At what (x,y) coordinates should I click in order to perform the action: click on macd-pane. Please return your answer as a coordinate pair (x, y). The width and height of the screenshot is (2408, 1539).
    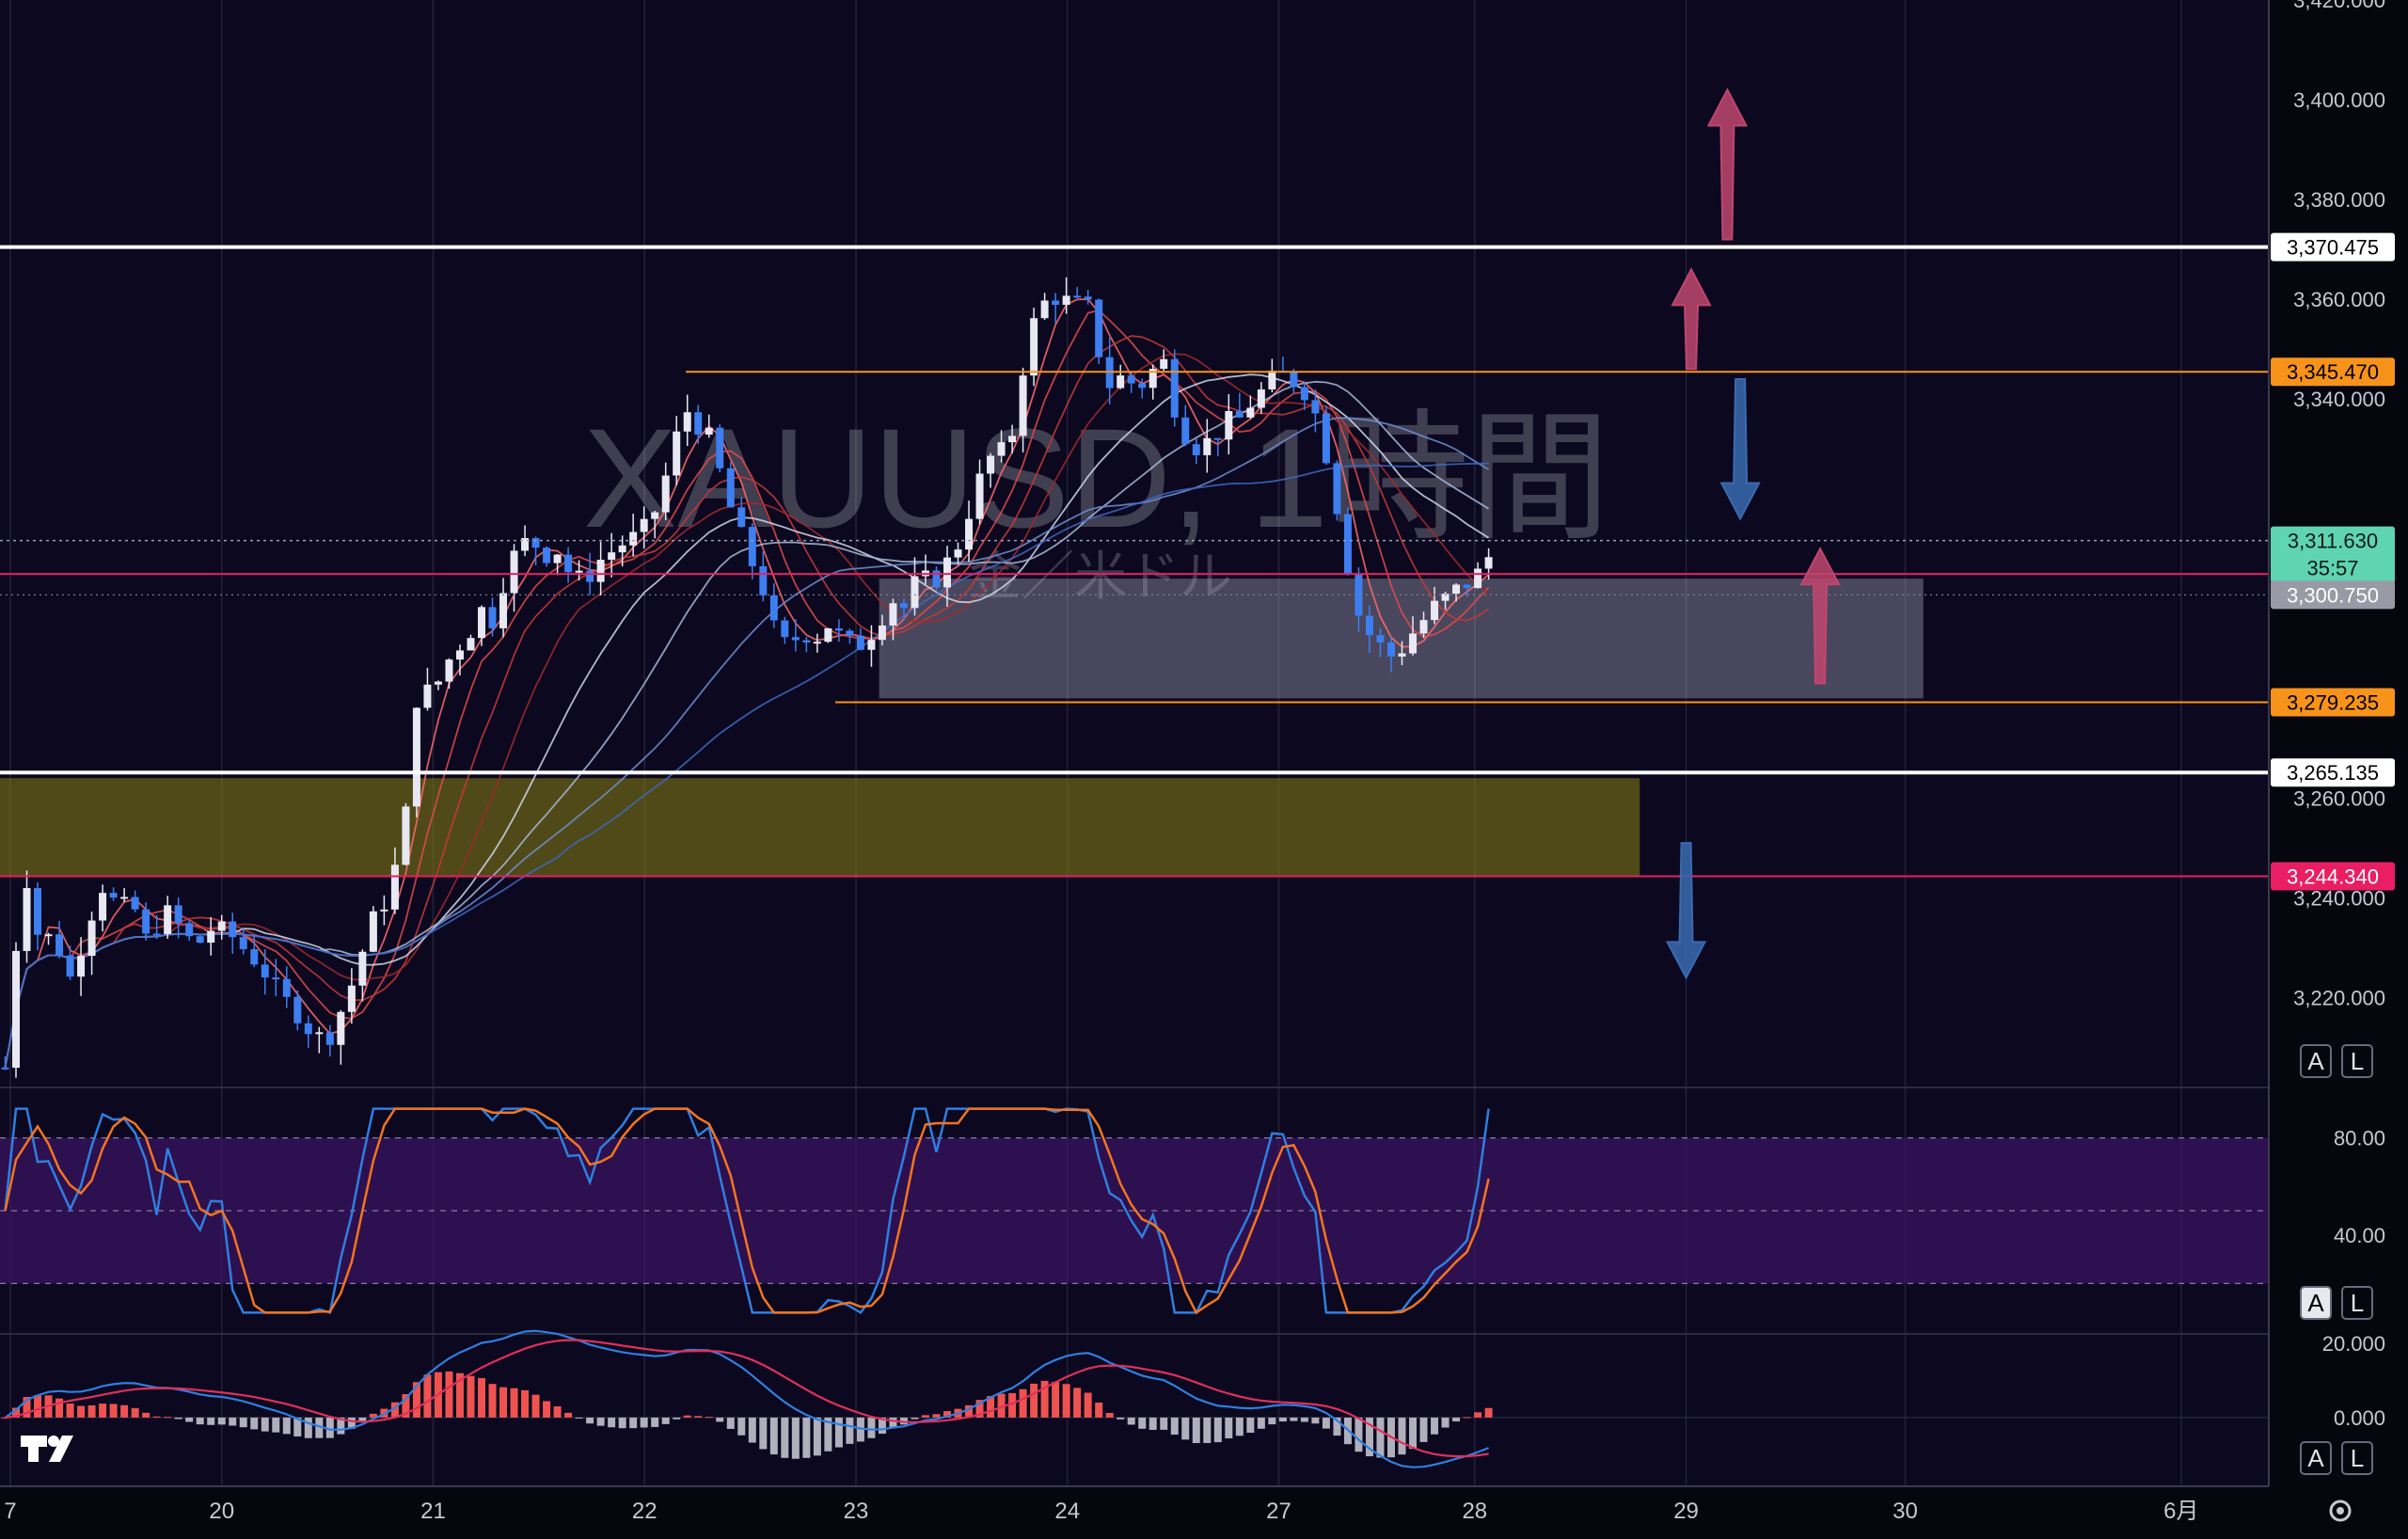
    Looking at the image, I should click on (1135, 1398).